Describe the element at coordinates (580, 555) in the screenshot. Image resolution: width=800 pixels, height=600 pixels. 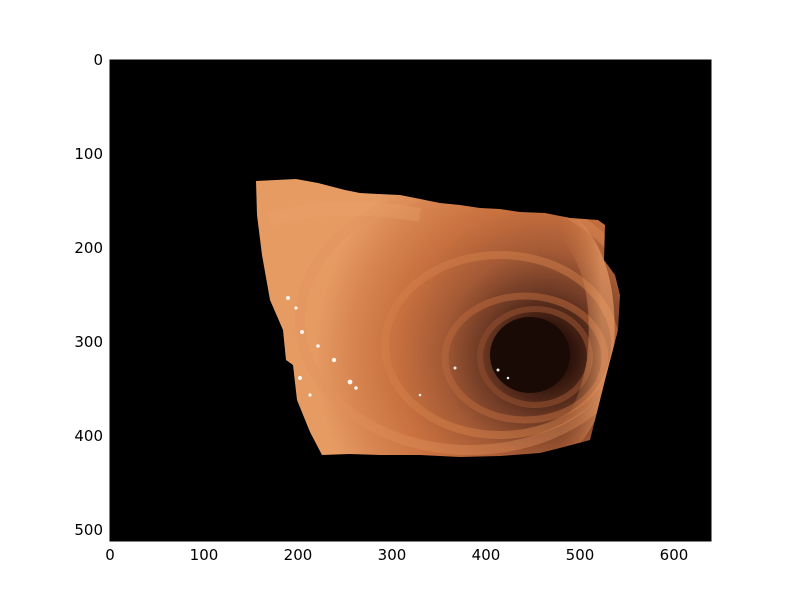
I see `x-tick-label: 500` at that location.